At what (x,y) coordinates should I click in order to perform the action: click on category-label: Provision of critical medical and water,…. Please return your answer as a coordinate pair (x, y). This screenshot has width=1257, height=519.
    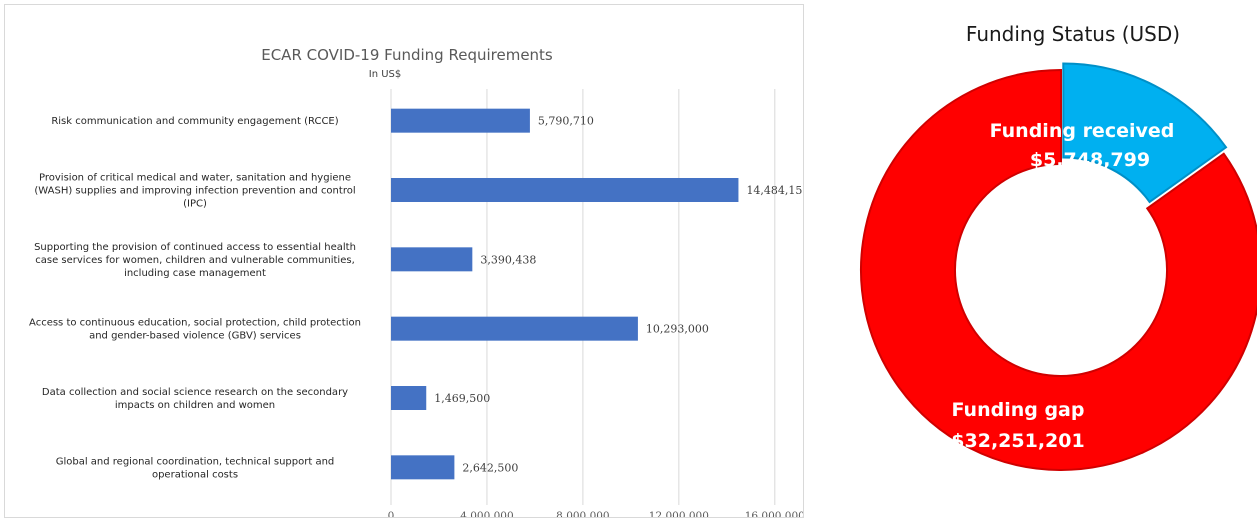
    Looking at the image, I should click on (194, 191).